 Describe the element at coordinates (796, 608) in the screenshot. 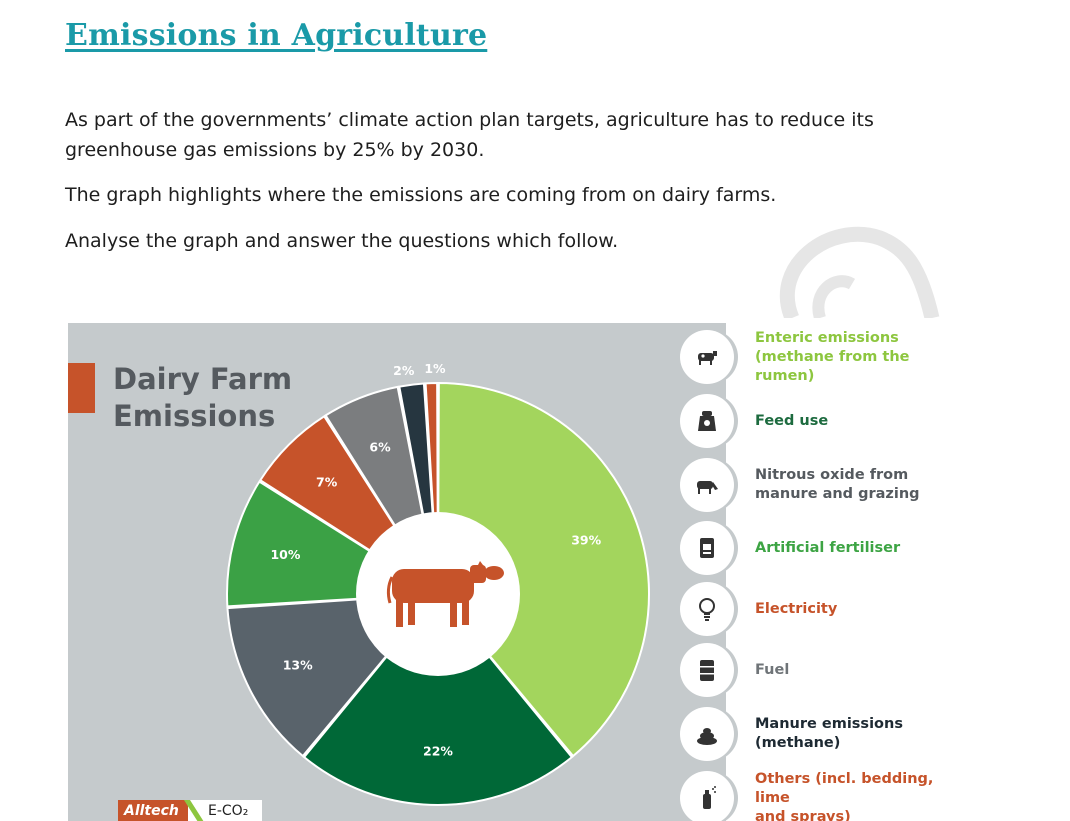

I see `legend-label: Electricity` at that location.